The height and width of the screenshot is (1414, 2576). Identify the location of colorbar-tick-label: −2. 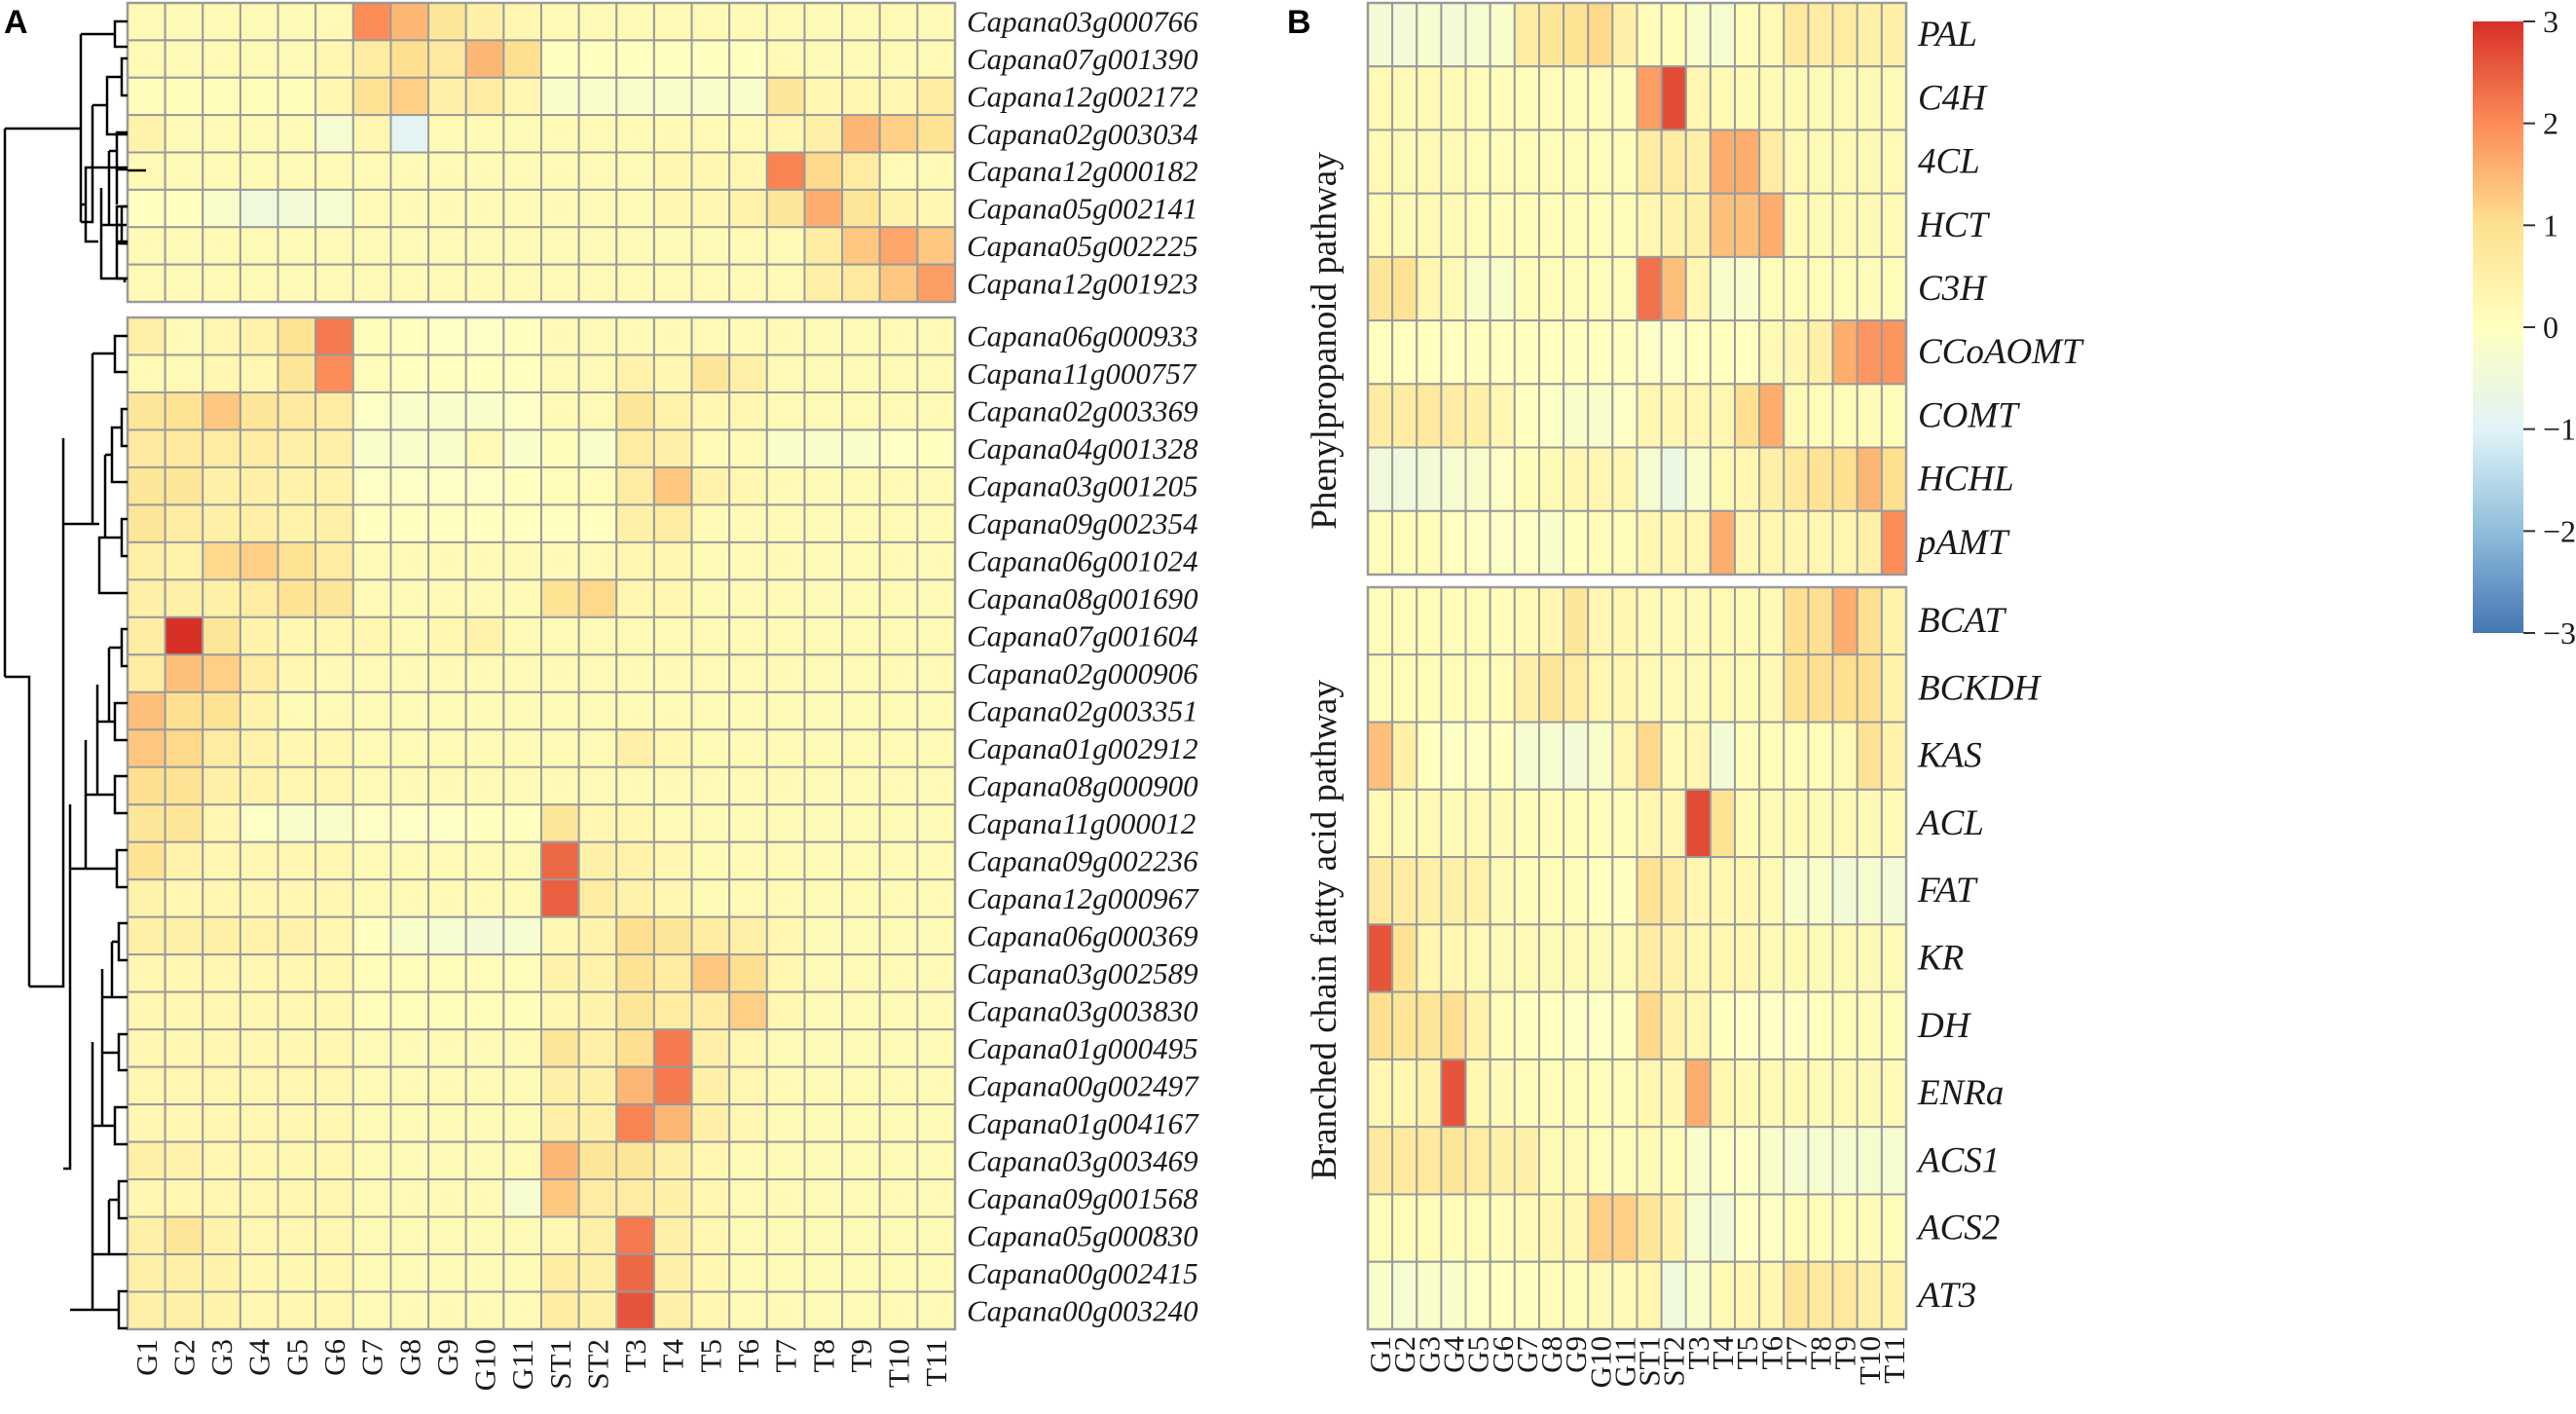
(2559, 530).